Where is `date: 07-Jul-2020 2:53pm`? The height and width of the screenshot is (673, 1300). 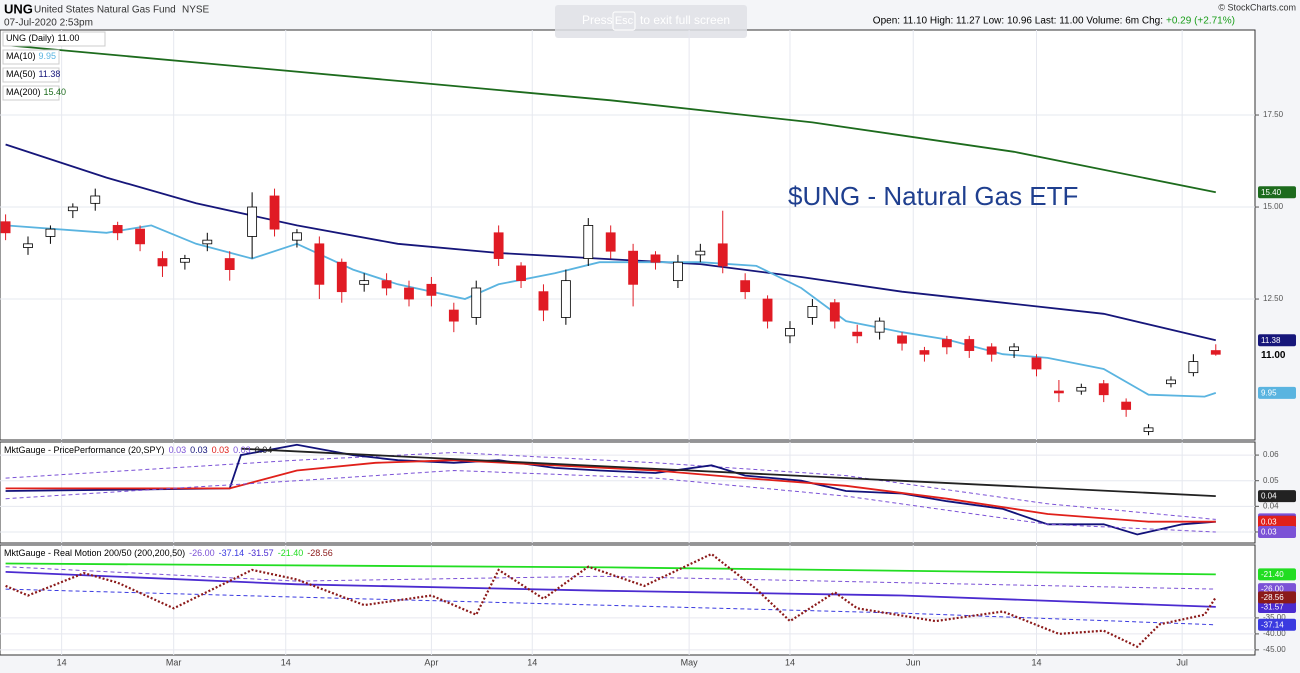
date: 07-Jul-2020 2:53pm is located at coordinates (48, 23).